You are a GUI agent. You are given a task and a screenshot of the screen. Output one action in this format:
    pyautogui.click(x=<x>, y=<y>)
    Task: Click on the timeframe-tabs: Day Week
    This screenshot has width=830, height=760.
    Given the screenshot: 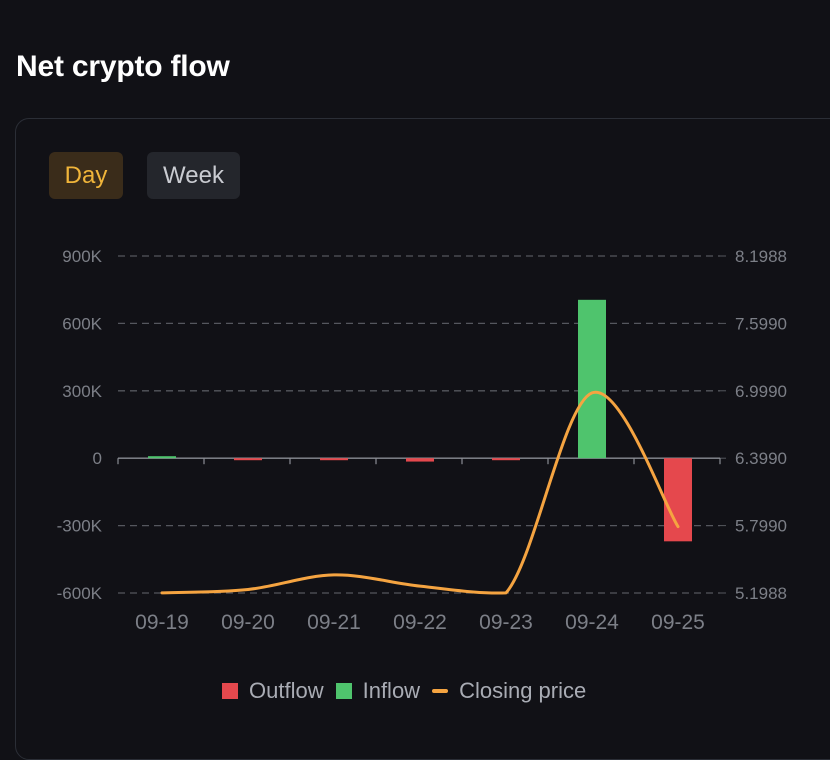 What is the action you would take?
    pyautogui.click(x=144, y=175)
    